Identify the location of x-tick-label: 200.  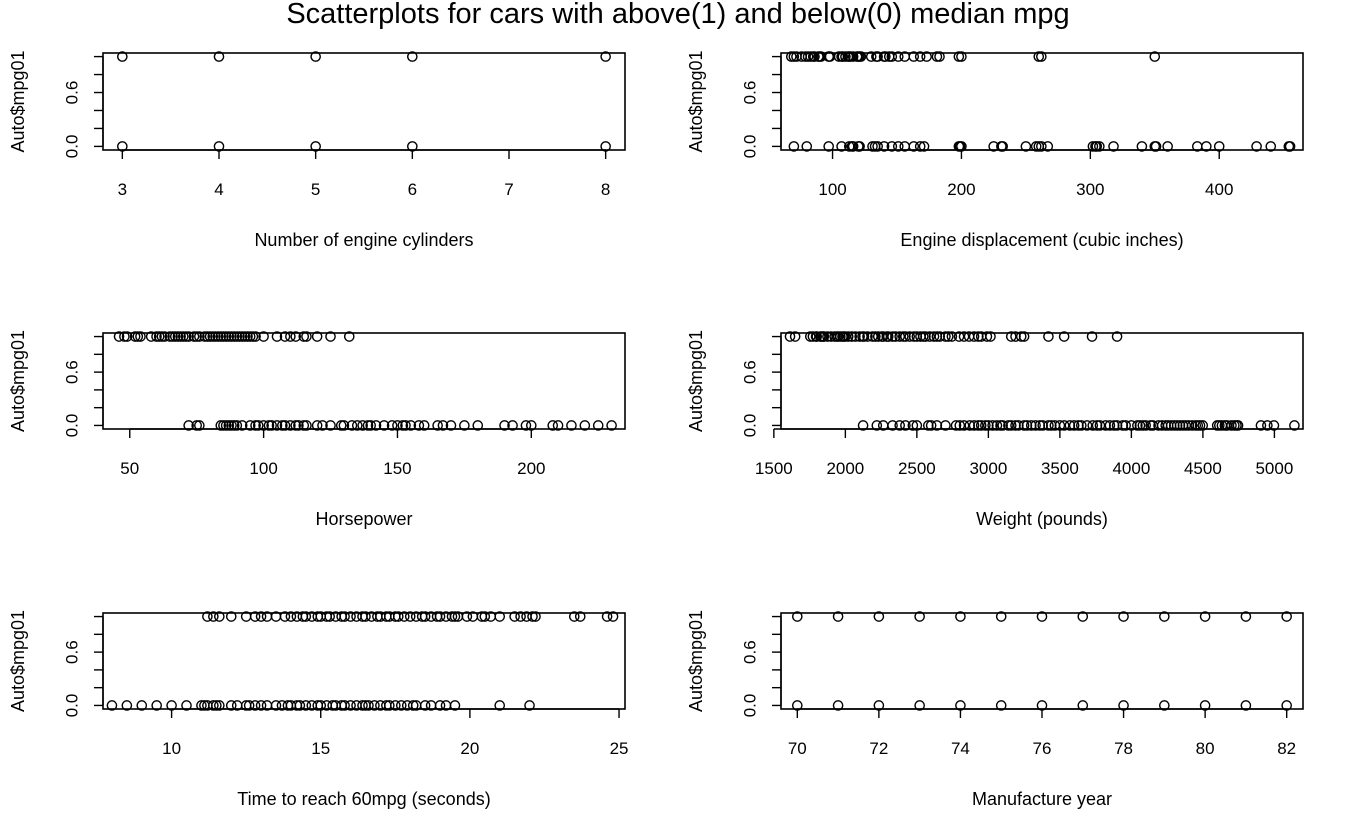
(531, 468).